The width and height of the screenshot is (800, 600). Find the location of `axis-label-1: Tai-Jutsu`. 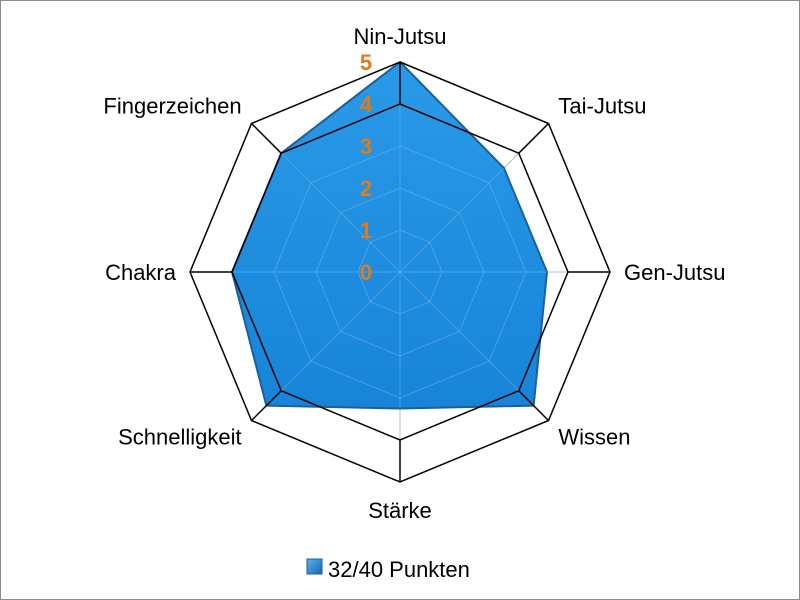

axis-label-1: Tai-Jutsu is located at coordinates (602, 106).